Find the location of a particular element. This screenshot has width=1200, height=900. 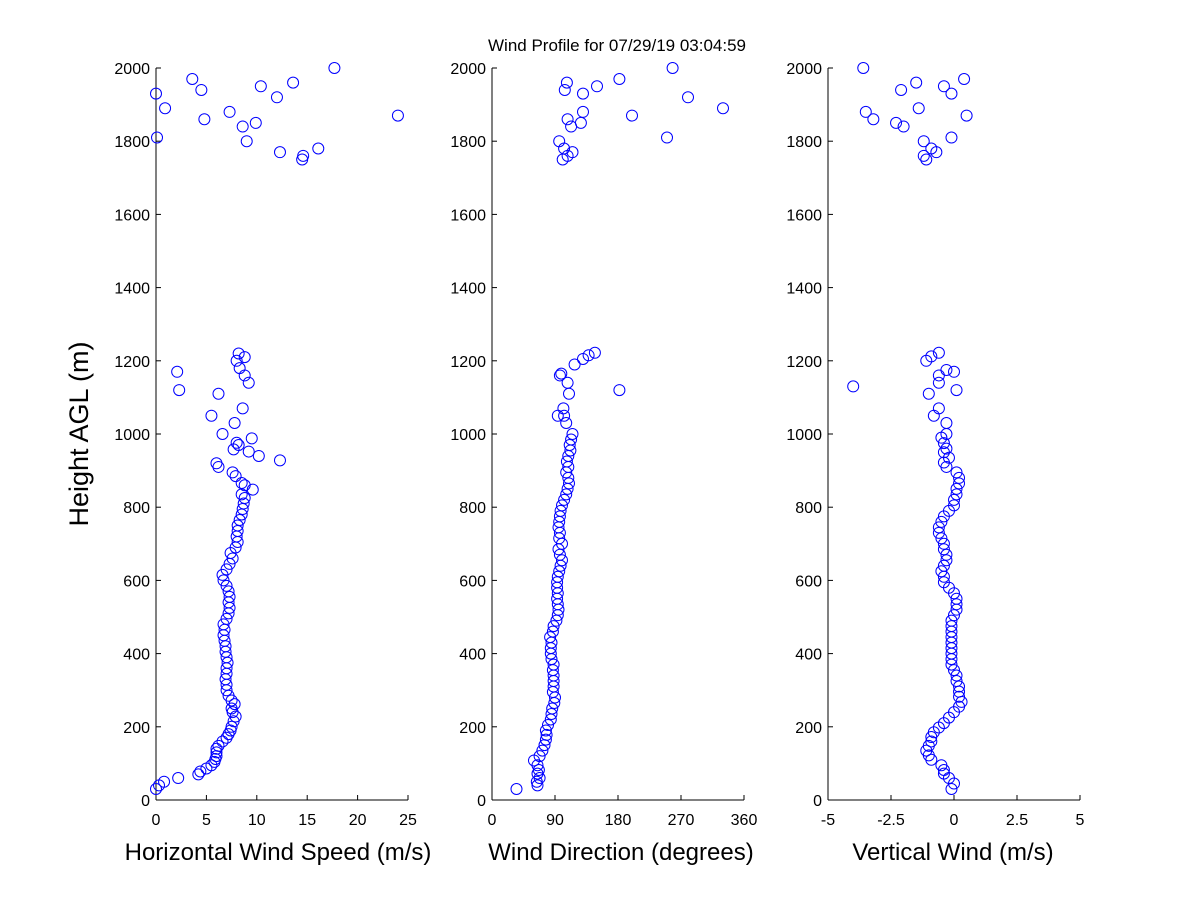

x-tick-label: 20 is located at coordinates (358, 820).